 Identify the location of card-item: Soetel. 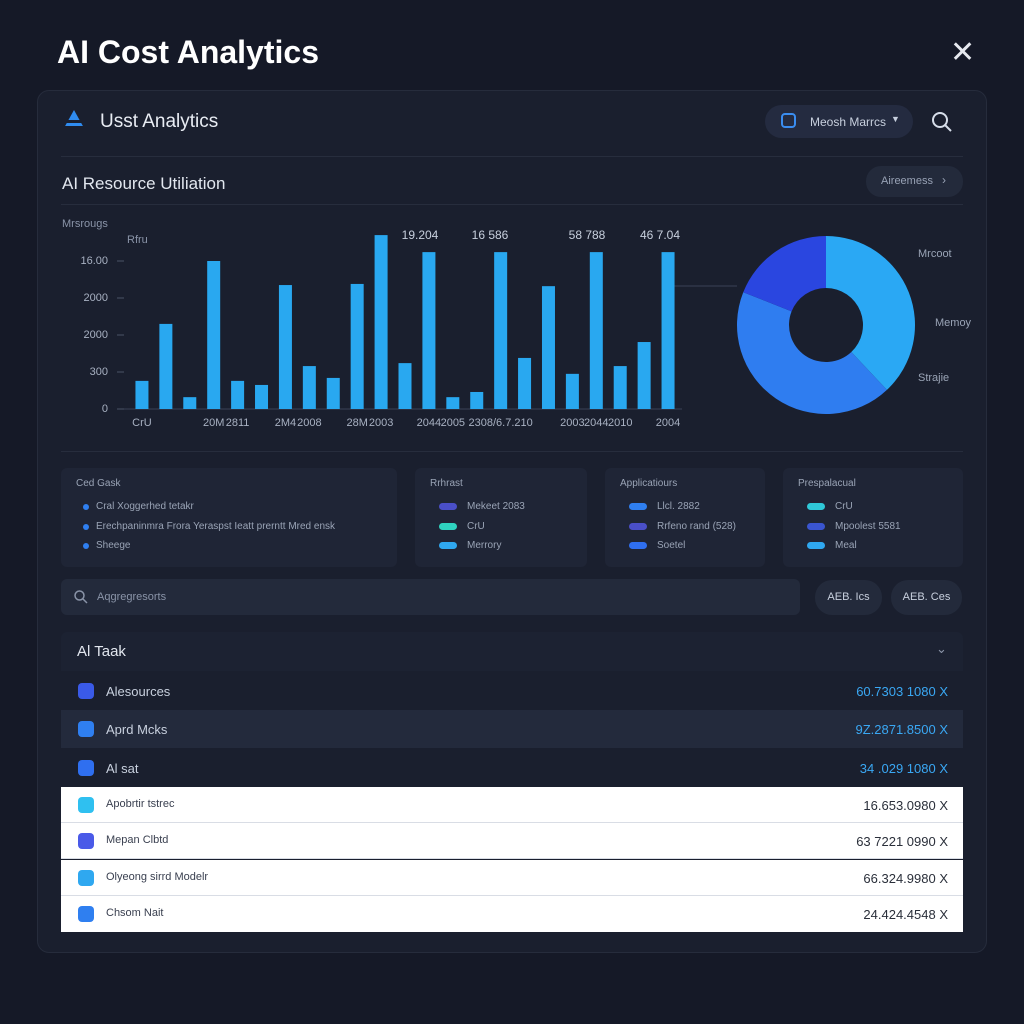
(671, 545).